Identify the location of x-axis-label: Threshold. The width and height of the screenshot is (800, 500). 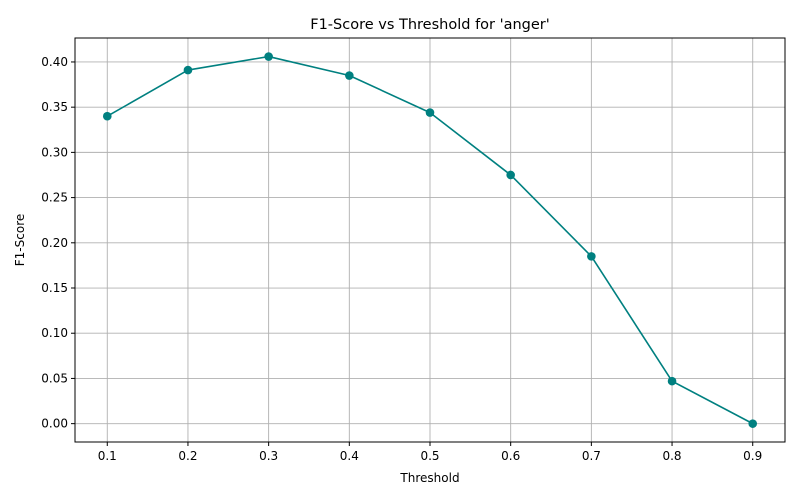
(429, 478).